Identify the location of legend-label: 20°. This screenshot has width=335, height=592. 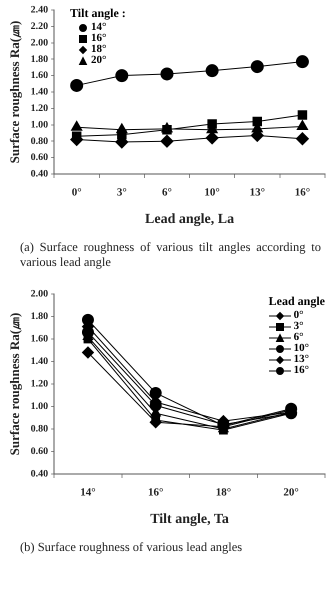
(98, 60).